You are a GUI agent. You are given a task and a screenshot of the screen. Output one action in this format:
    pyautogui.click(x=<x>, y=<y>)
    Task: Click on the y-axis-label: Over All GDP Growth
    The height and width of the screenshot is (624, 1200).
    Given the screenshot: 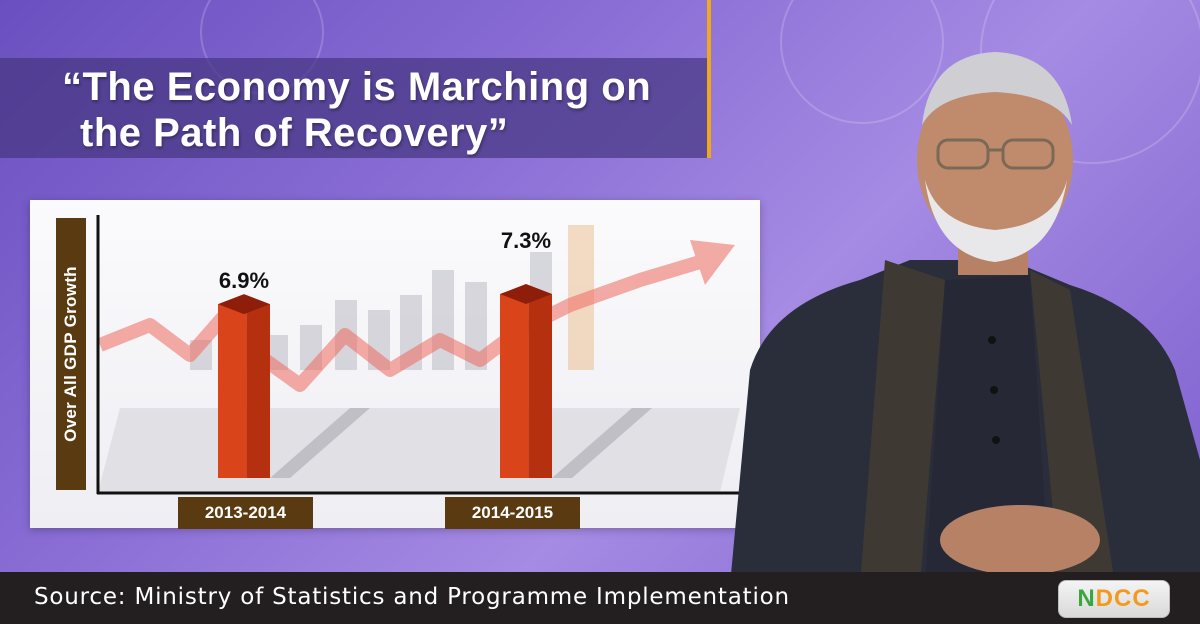 What is the action you would take?
    pyautogui.click(x=70, y=354)
    